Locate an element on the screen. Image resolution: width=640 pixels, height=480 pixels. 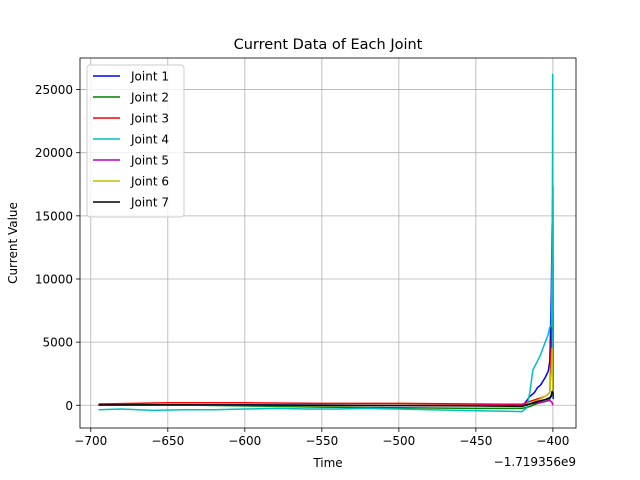
legend-box is located at coordinates (135, 141).